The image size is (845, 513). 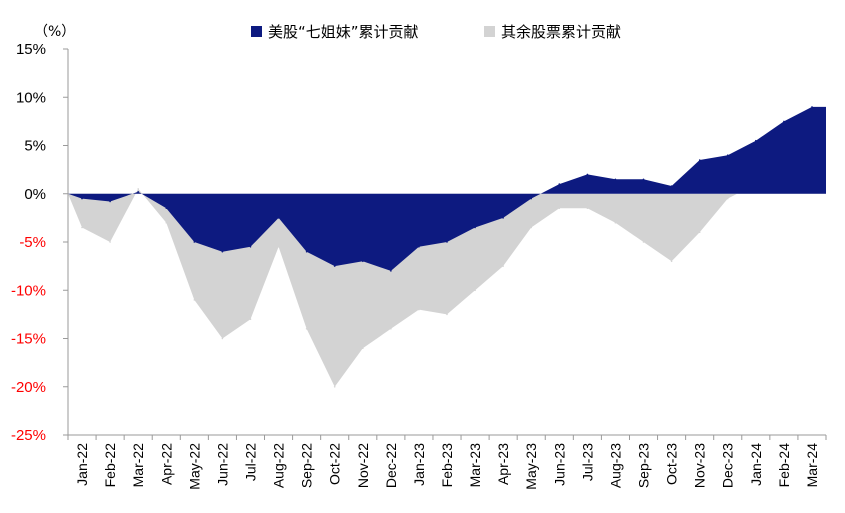 What do you see at coordinates (279, 465) in the screenshot?
I see `x-tick-label: Aug-22` at bounding box center [279, 465].